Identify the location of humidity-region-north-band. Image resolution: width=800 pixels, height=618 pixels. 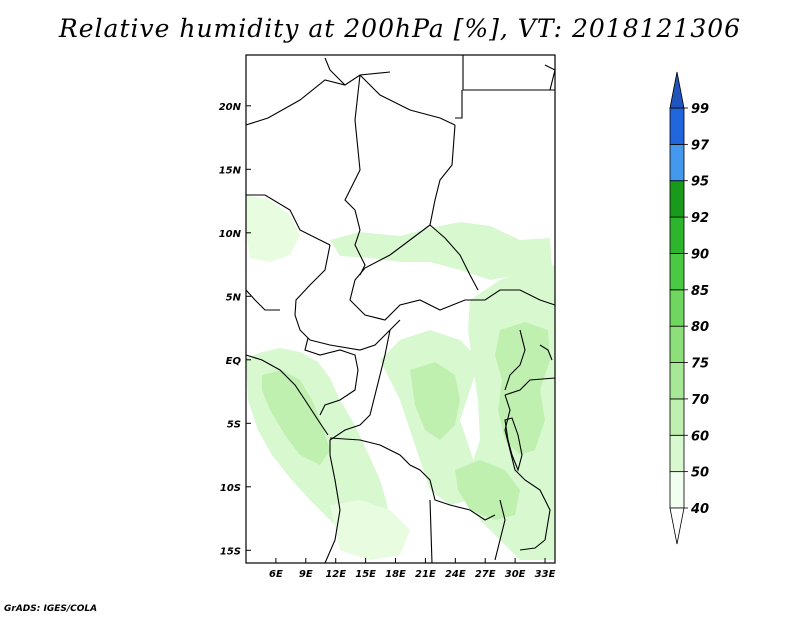
(441, 251).